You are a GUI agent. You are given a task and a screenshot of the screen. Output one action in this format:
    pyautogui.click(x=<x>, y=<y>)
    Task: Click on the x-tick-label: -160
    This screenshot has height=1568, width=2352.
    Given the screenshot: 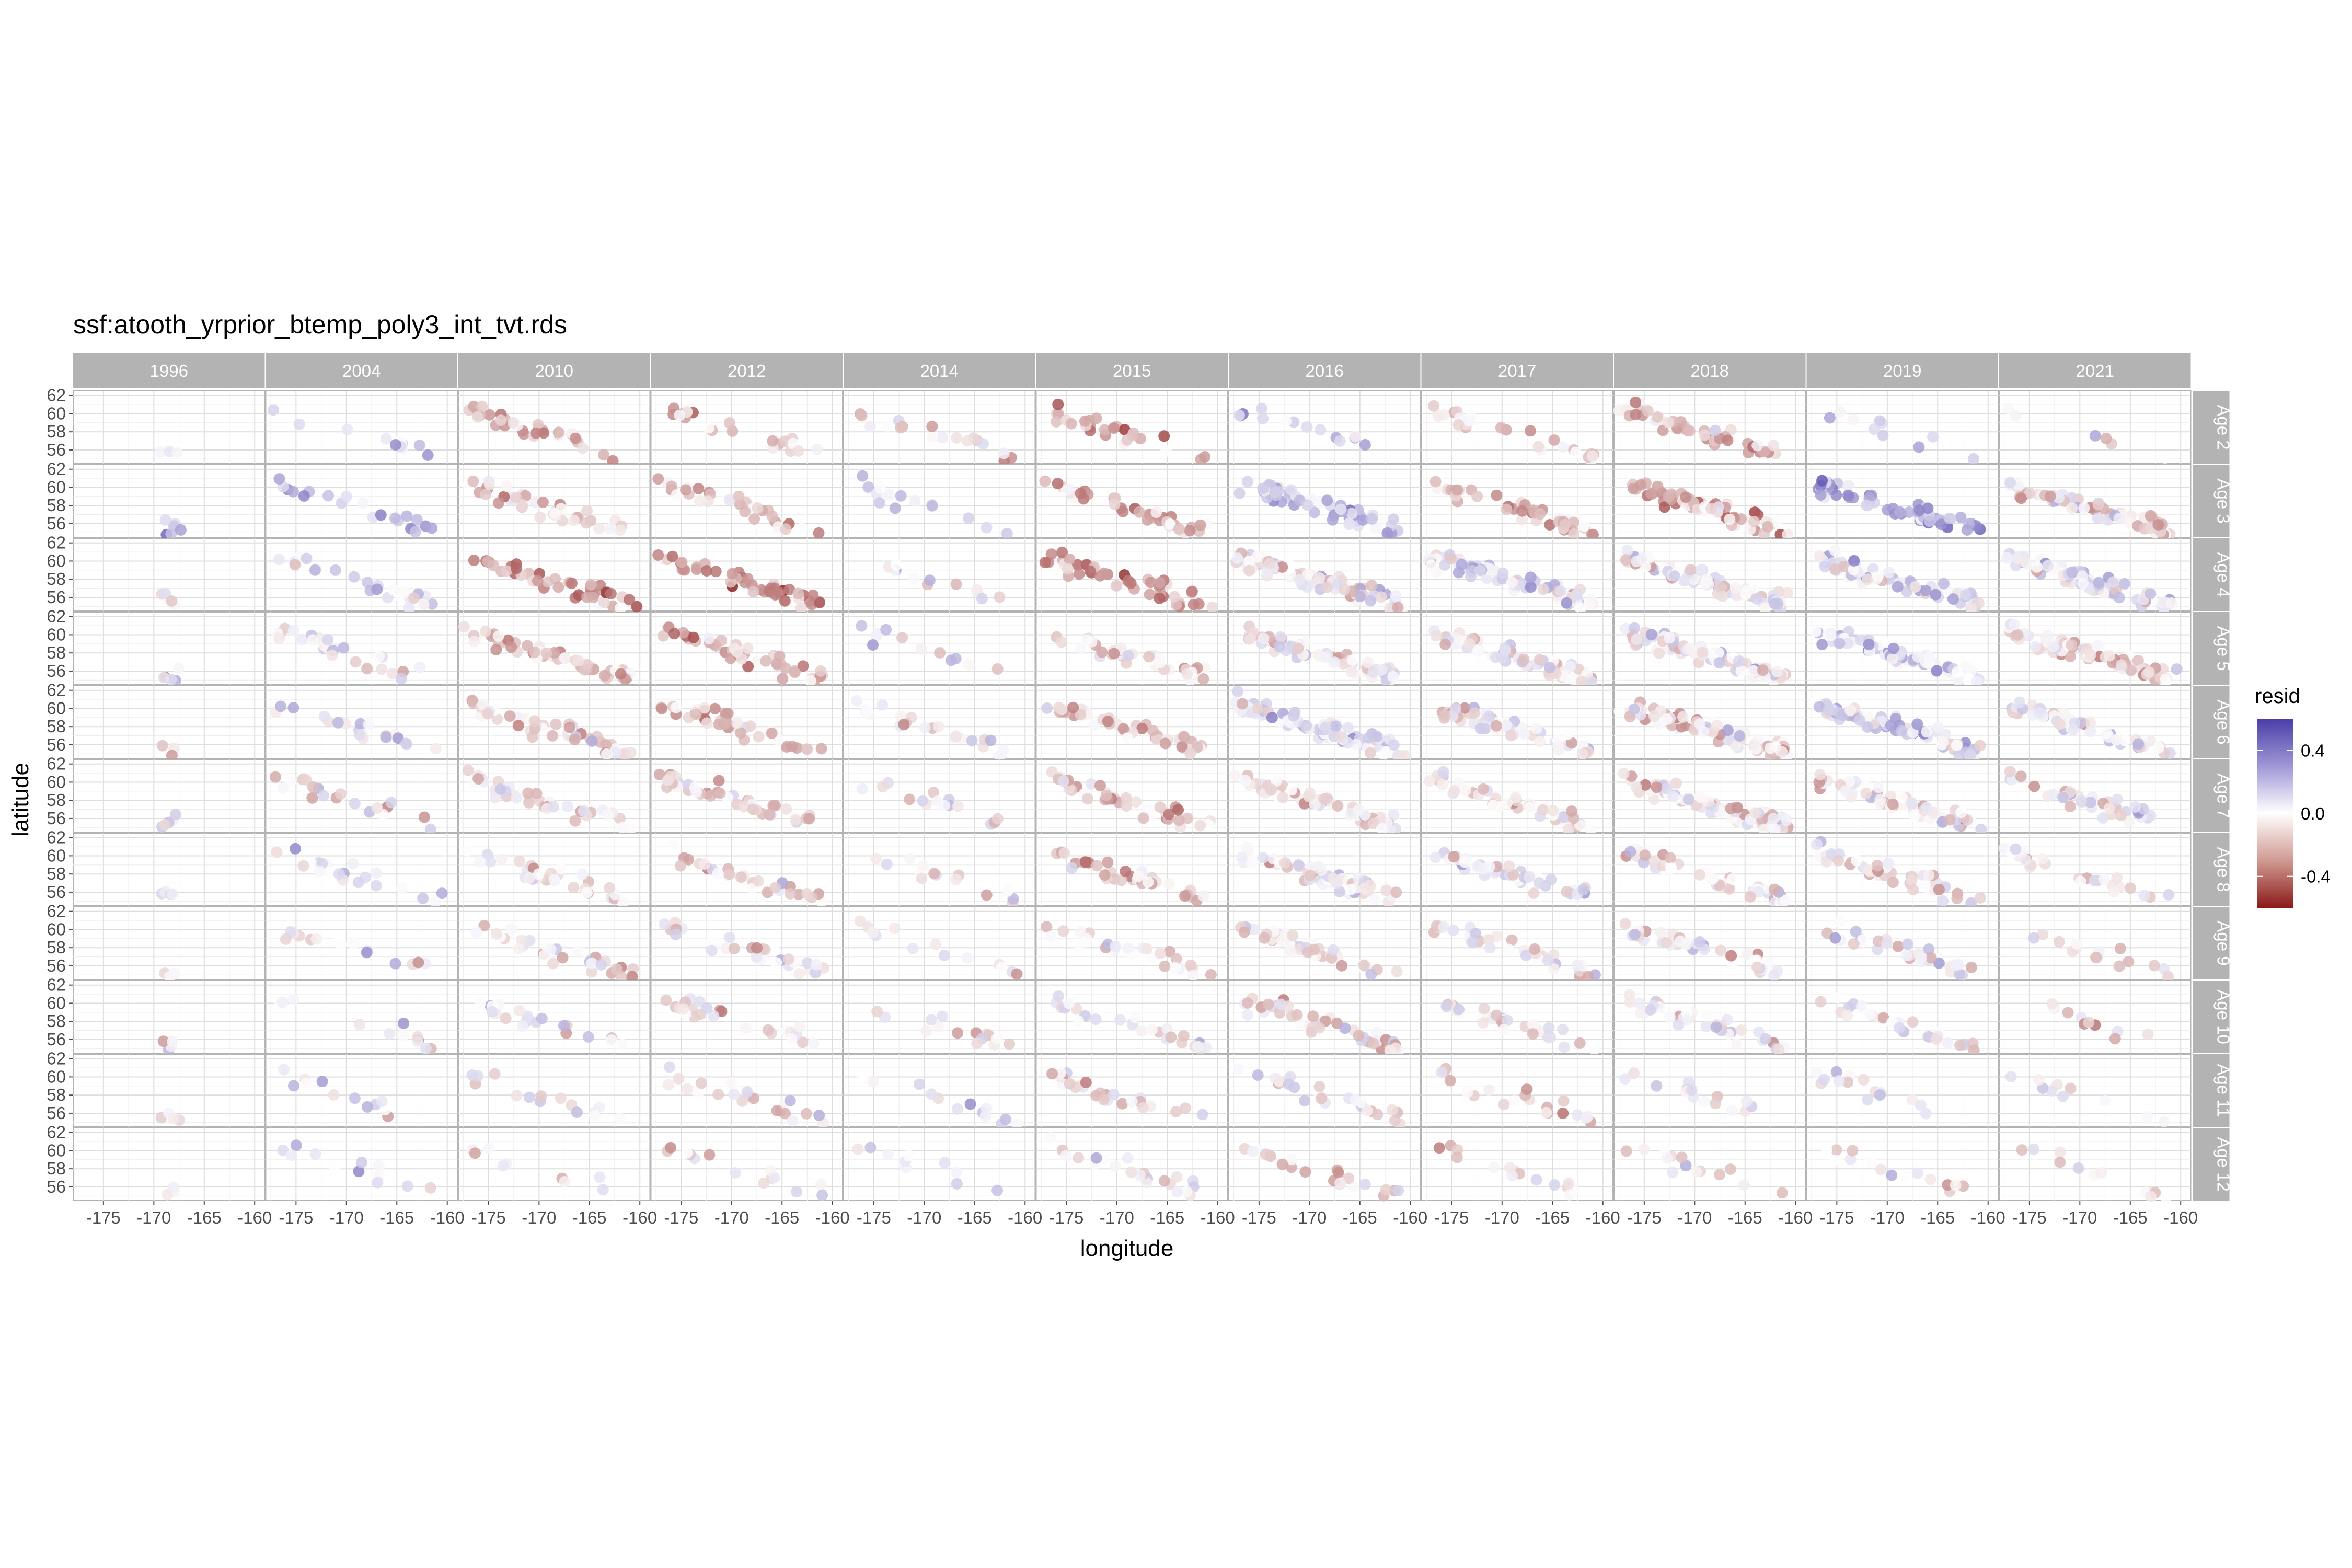 What is the action you would take?
    pyautogui.click(x=1025, y=1217)
    